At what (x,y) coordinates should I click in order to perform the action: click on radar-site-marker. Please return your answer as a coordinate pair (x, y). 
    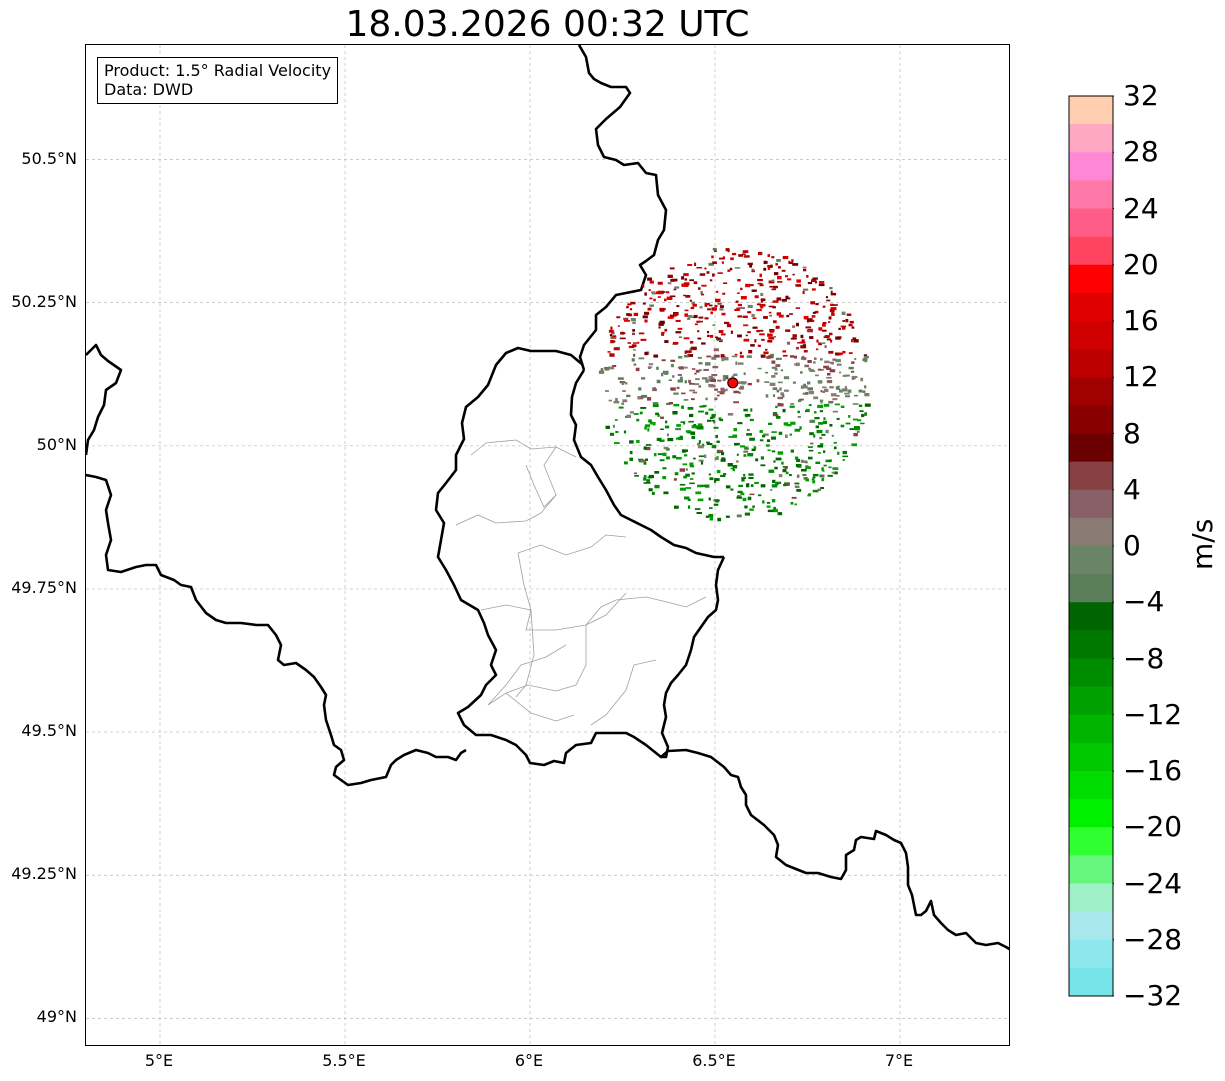
    Looking at the image, I should click on (733, 383).